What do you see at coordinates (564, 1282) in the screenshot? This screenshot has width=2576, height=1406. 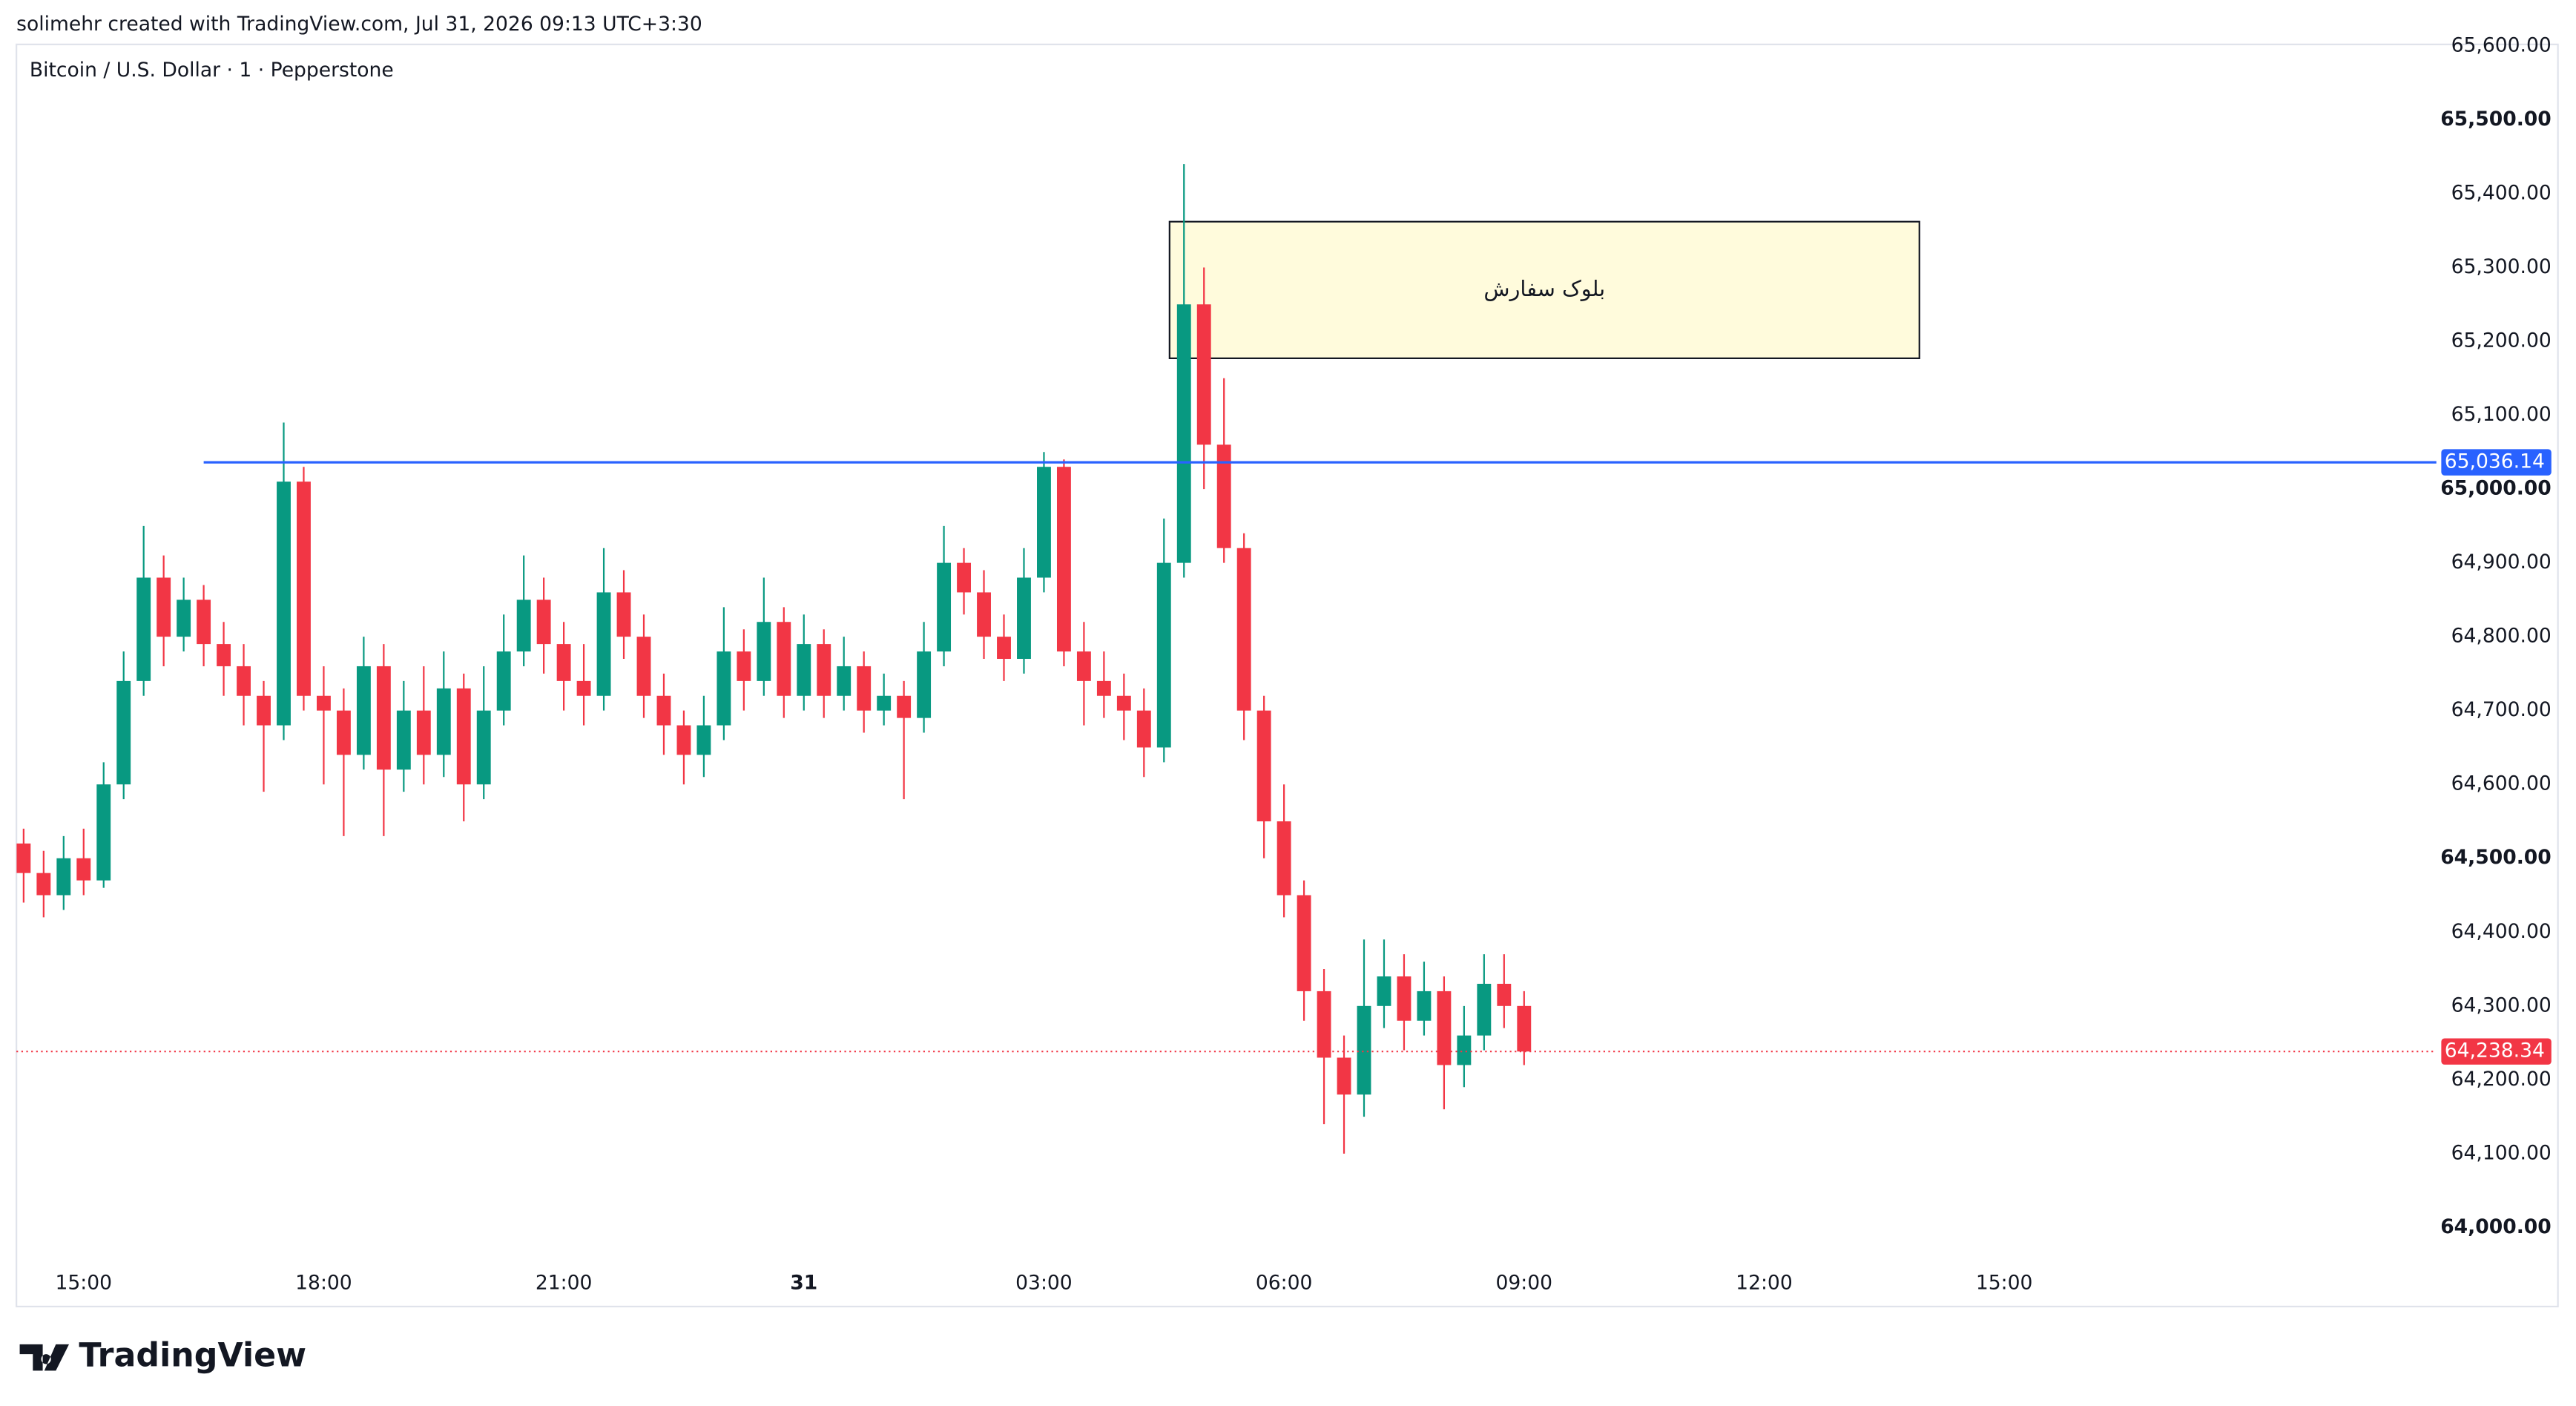 I see `x-tick-label: 21:00` at bounding box center [564, 1282].